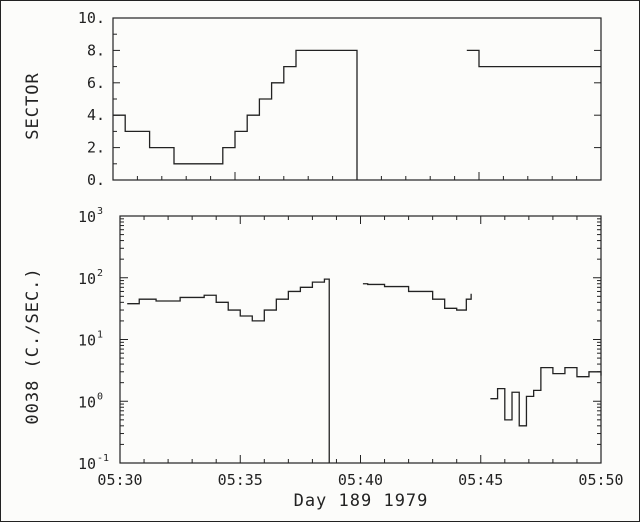  I want to click on x-tick-label: 05:45, so click(480, 480).